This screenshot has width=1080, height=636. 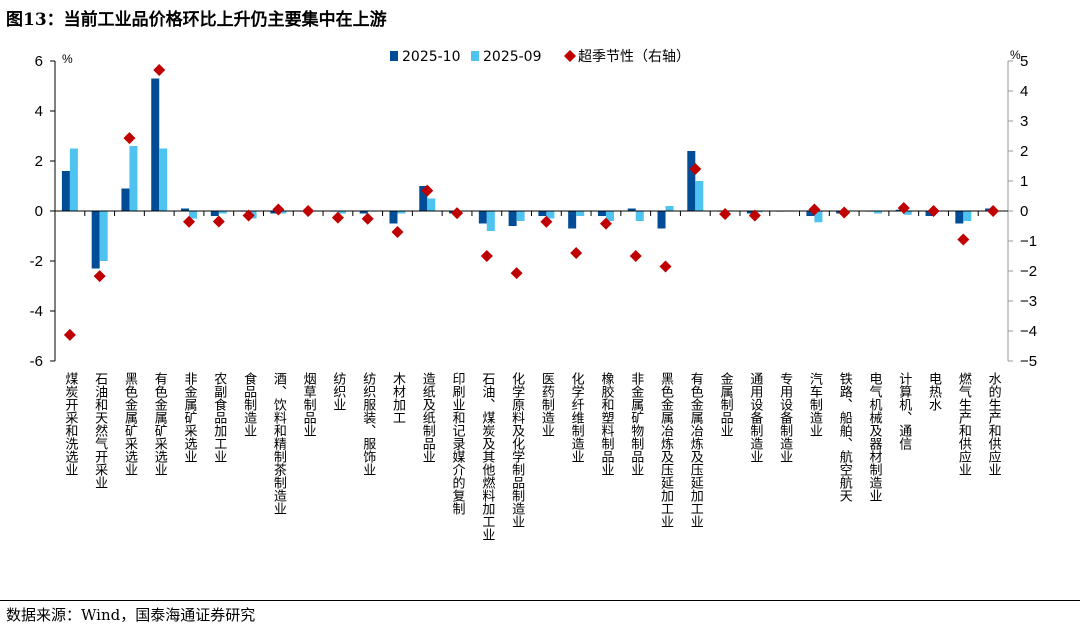 I want to click on left-tick-label: 6, so click(x=39, y=61).